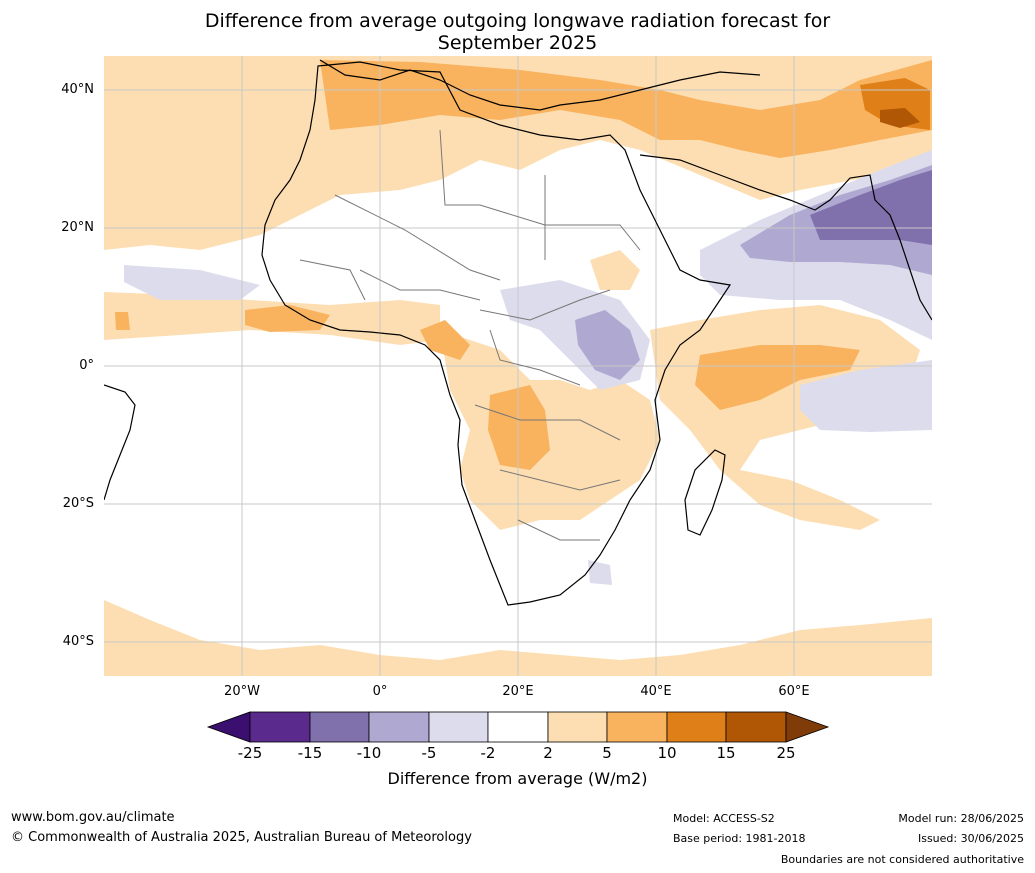 Image resolution: width=1035 pixels, height=873 pixels. Describe the element at coordinates (724, 818) in the screenshot. I see `footer-model: Model: ACCESS-S2` at that location.